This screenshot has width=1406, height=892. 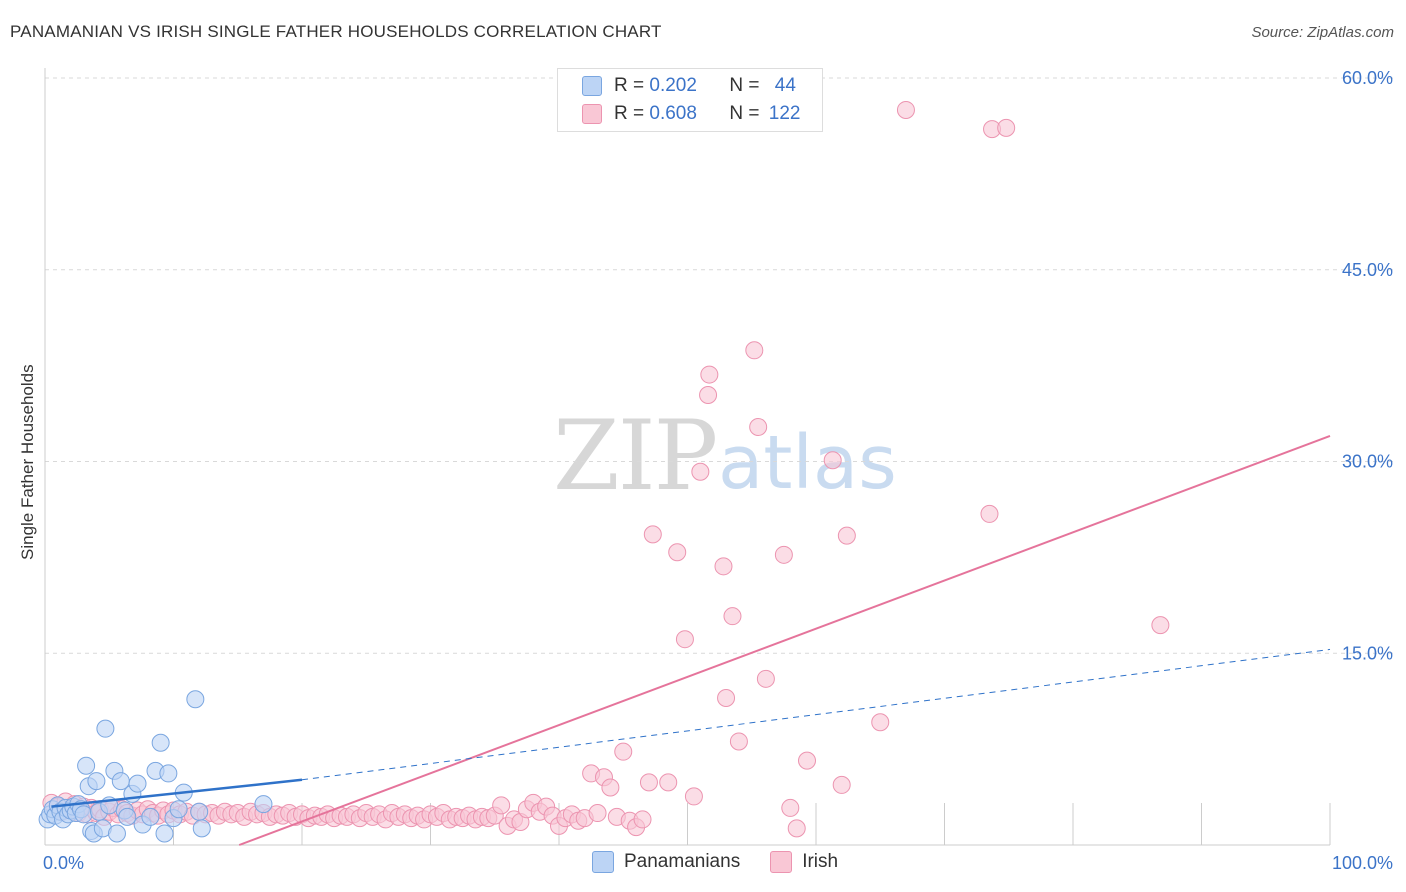 I want to click on legend-row-panamanians: R = 0.202 N = 44, so click(x=689, y=86).